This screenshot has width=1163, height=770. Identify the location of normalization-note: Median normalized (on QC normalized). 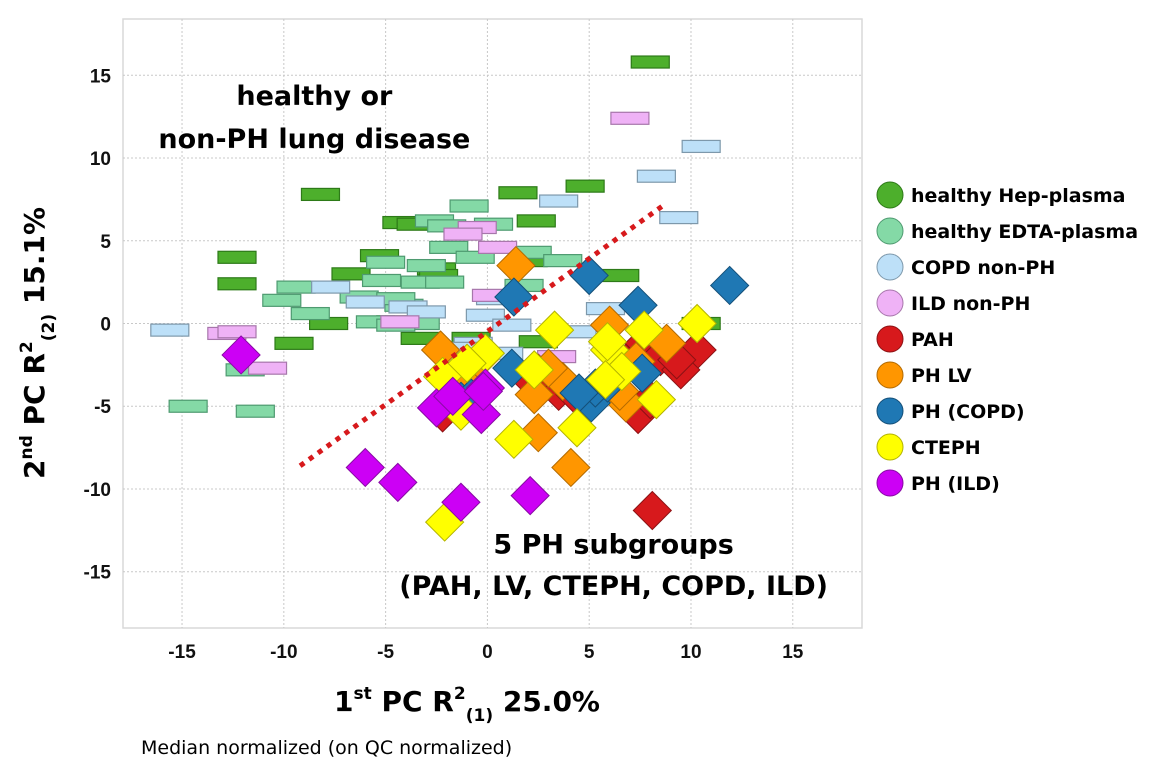
(327, 748).